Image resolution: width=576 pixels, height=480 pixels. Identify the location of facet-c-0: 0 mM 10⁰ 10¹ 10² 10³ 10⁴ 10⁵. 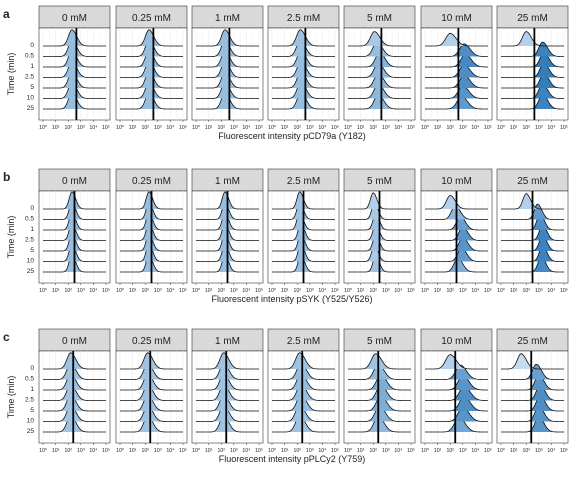
(74, 391).